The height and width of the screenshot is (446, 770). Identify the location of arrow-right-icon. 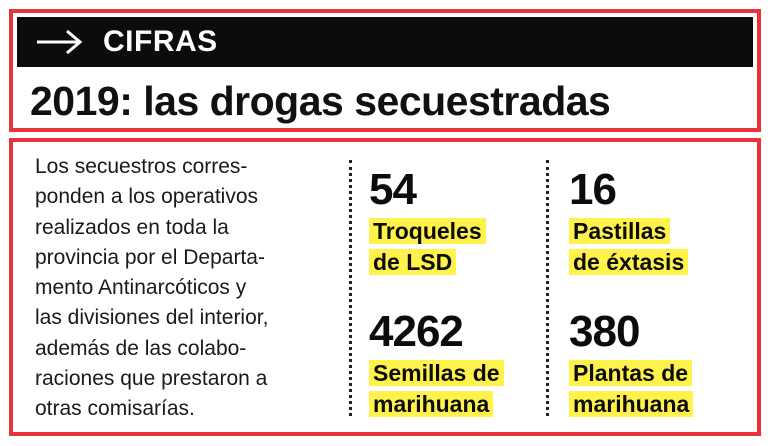
(60, 42).